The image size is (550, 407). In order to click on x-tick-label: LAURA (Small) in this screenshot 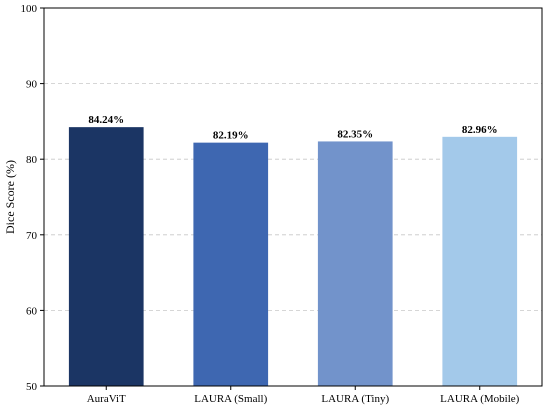, I will do `click(230, 399)`.